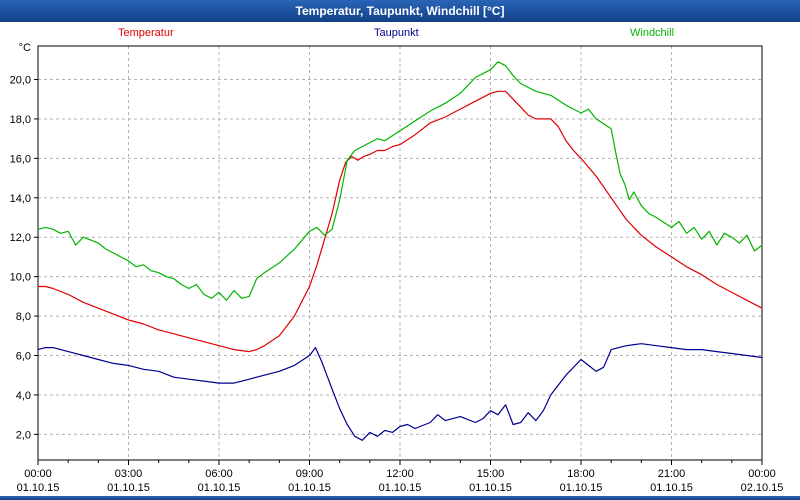  I want to click on title-bar: Temperatur, Taupunkt, Windchill [°C], so click(400, 11).